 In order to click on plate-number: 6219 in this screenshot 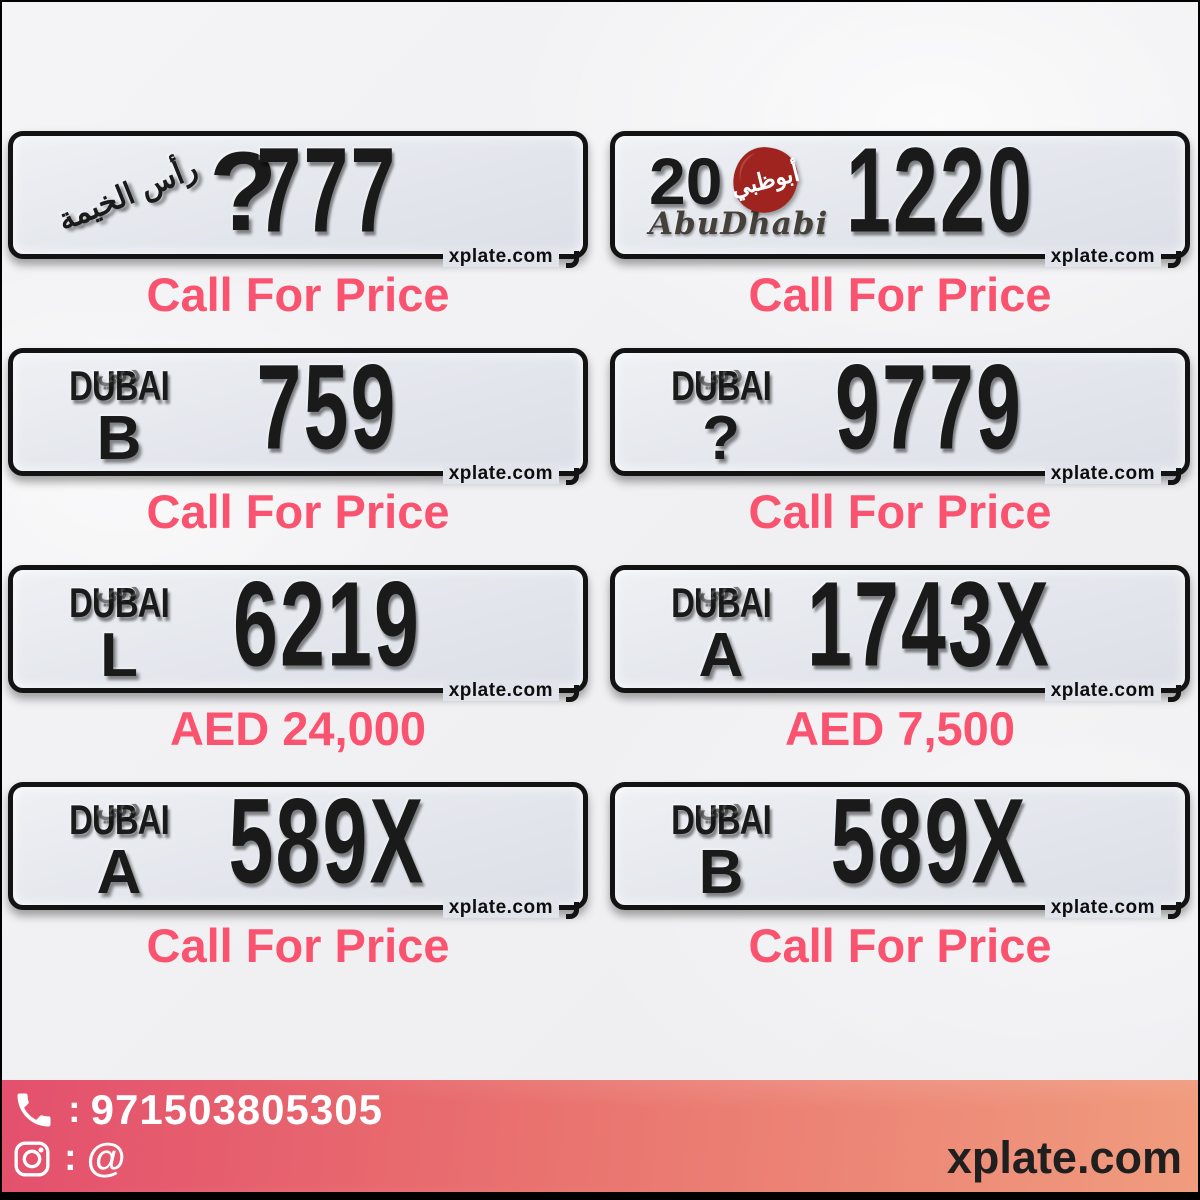, I will do `click(326, 624)`.